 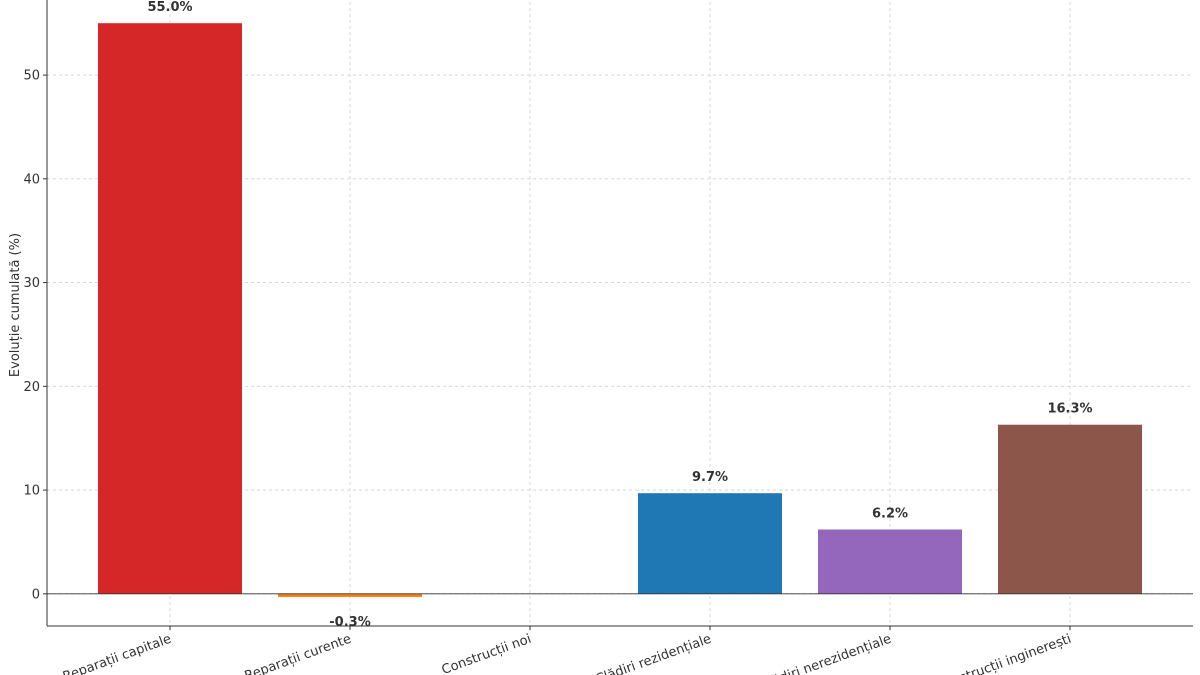 I want to click on bar-data-label: -0.3%, so click(x=349, y=622).